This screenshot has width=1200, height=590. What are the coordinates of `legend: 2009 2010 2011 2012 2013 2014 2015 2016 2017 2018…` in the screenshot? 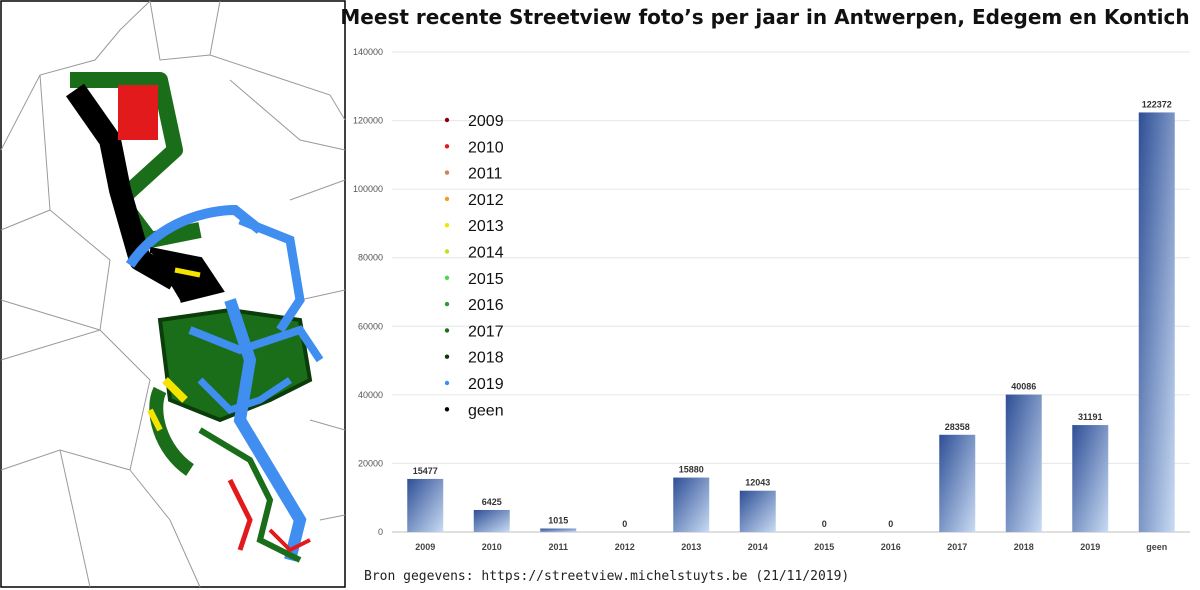 It's located at (474, 266).